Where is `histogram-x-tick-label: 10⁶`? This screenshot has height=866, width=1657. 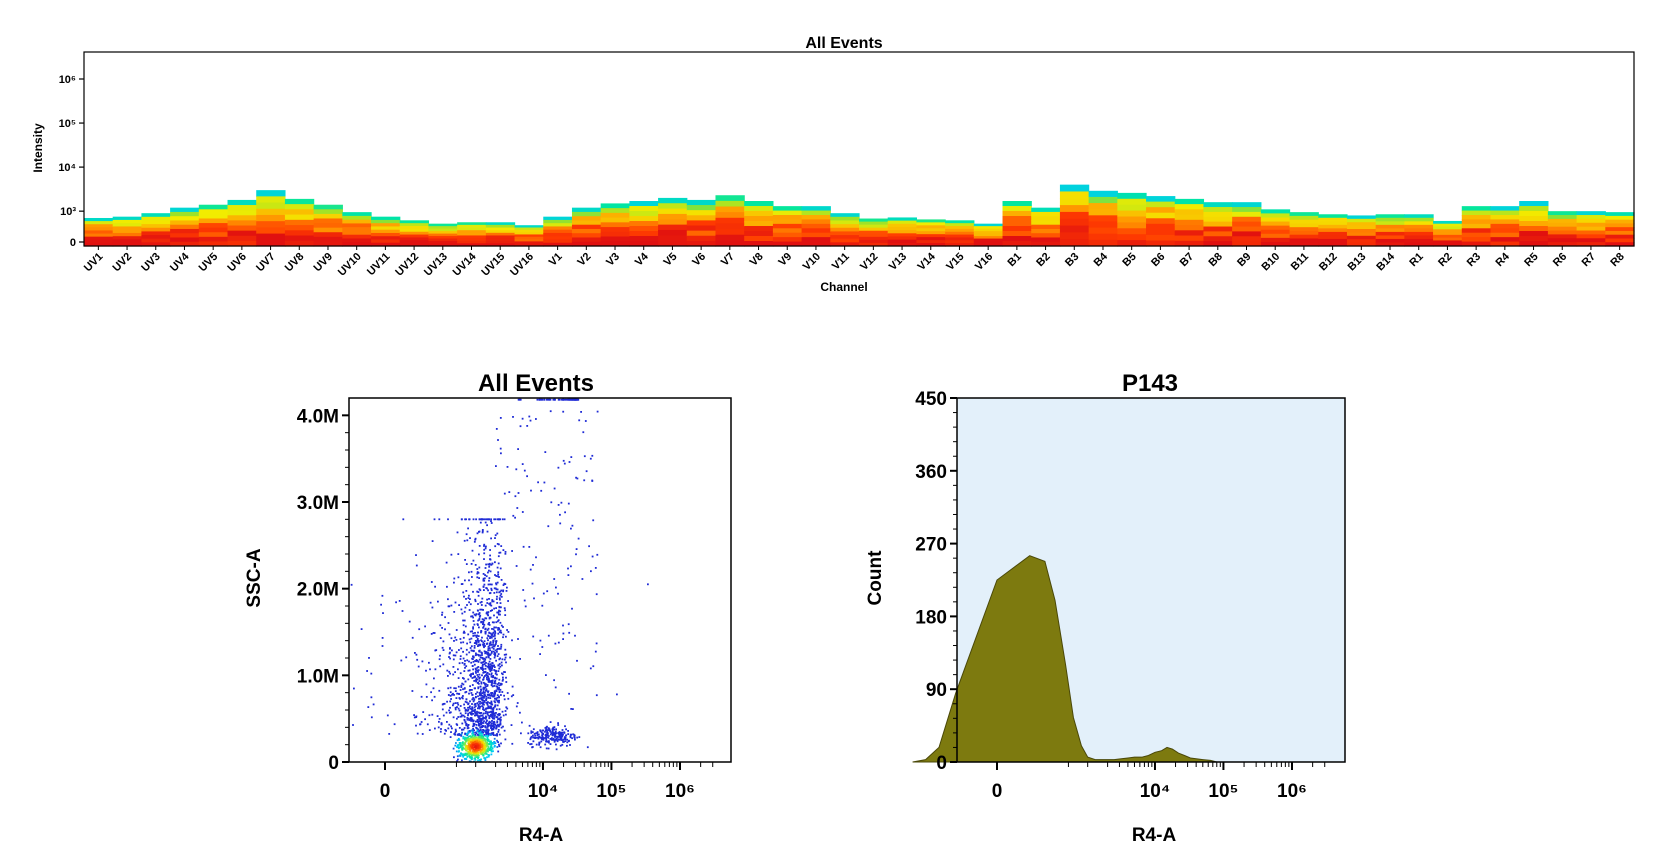 histogram-x-tick-label: 10⁶ is located at coordinates (1292, 791).